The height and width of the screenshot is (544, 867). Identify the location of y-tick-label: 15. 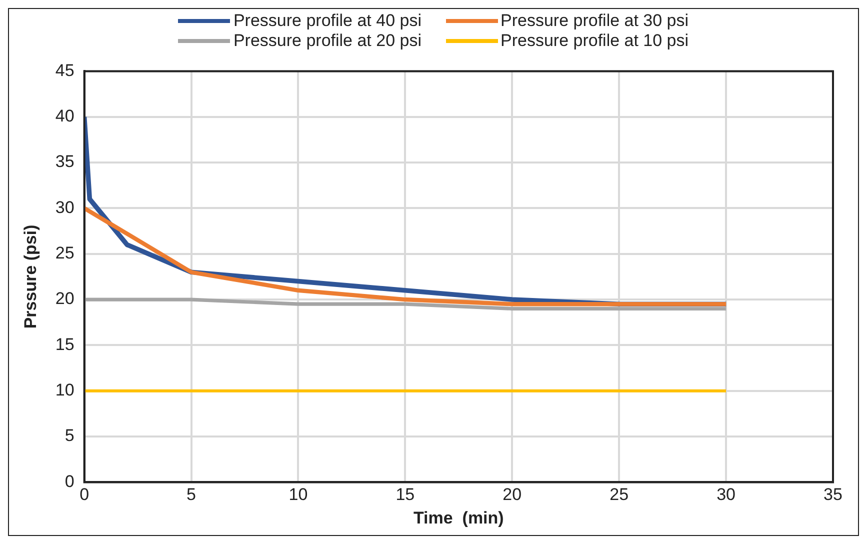
(64, 344).